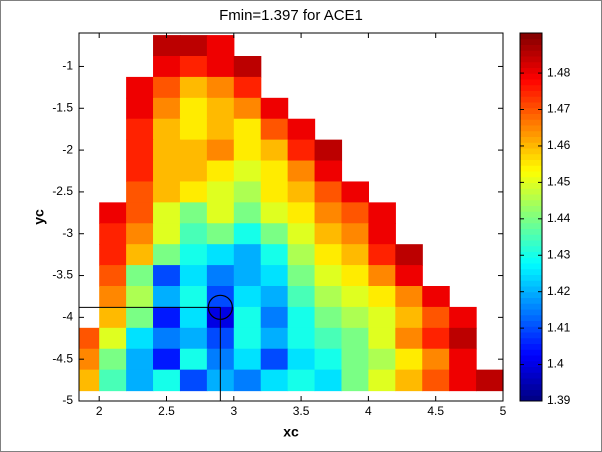 The width and height of the screenshot is (602, 452). What do you see at coordinates (62, 358) in the screenshot?
I see `y-tick-label: -4.5` at bounding box center [62, 358].